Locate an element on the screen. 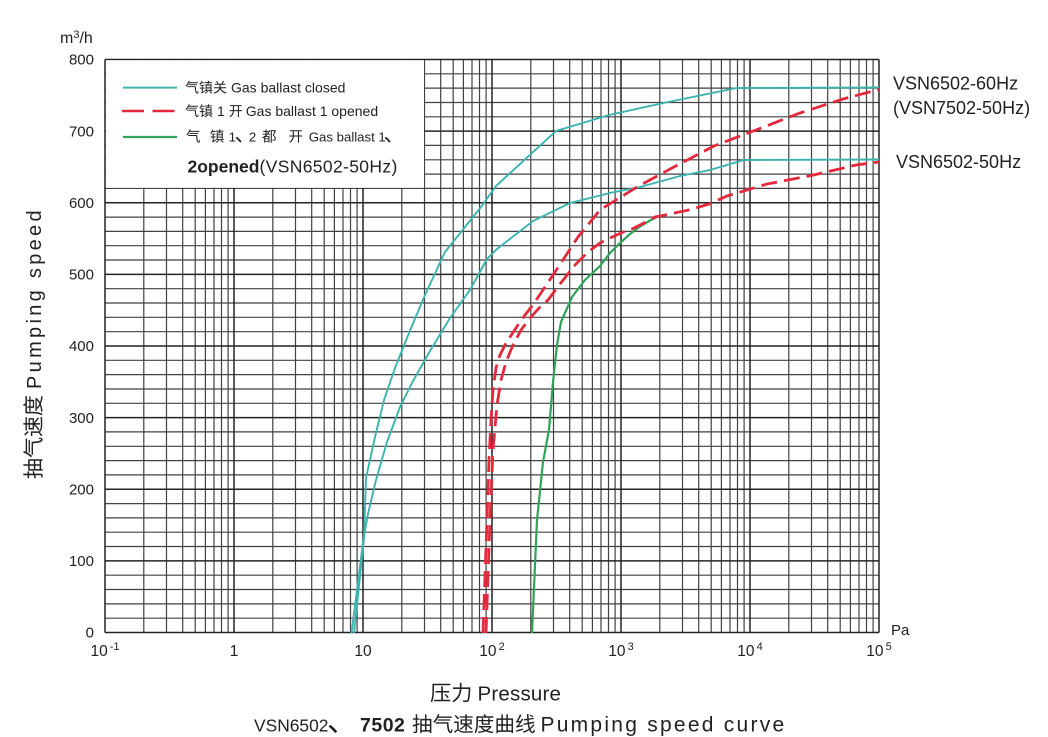  svg-text: -1 is located at coordinates (115, 647).